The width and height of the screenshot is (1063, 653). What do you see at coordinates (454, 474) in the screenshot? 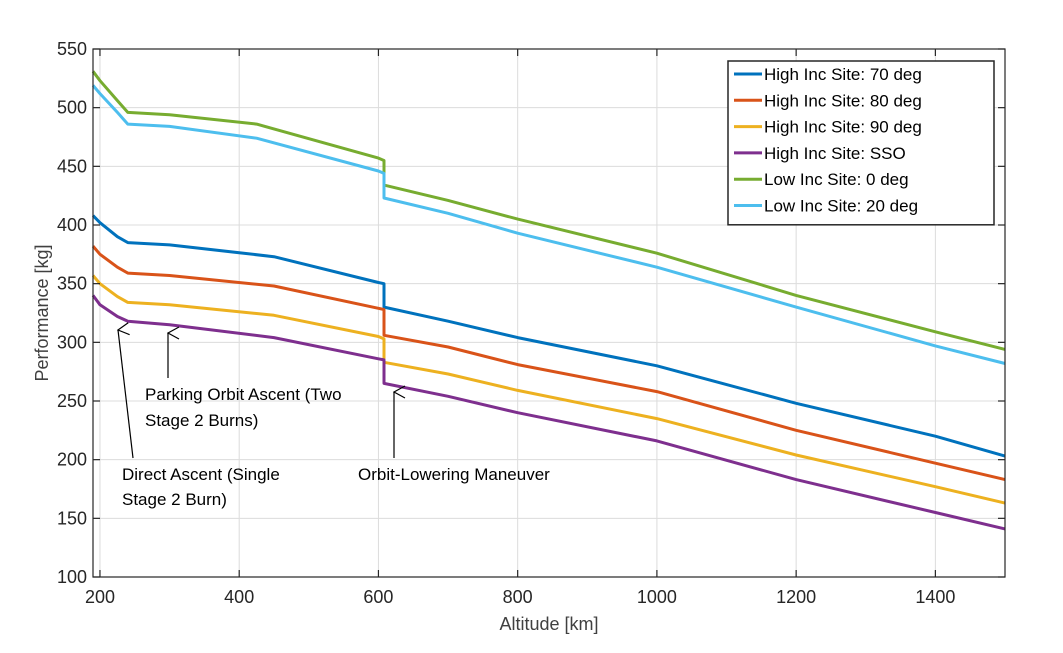
I see `orbit-lowering-text: Orbit-Lowering Maneuver` at bounding box center [454, 474].